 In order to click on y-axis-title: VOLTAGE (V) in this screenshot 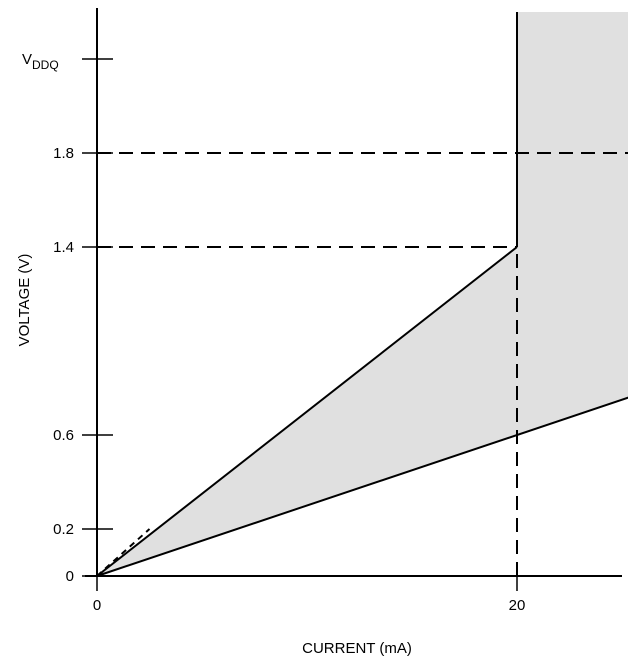, I will do `click(24, 300)`.